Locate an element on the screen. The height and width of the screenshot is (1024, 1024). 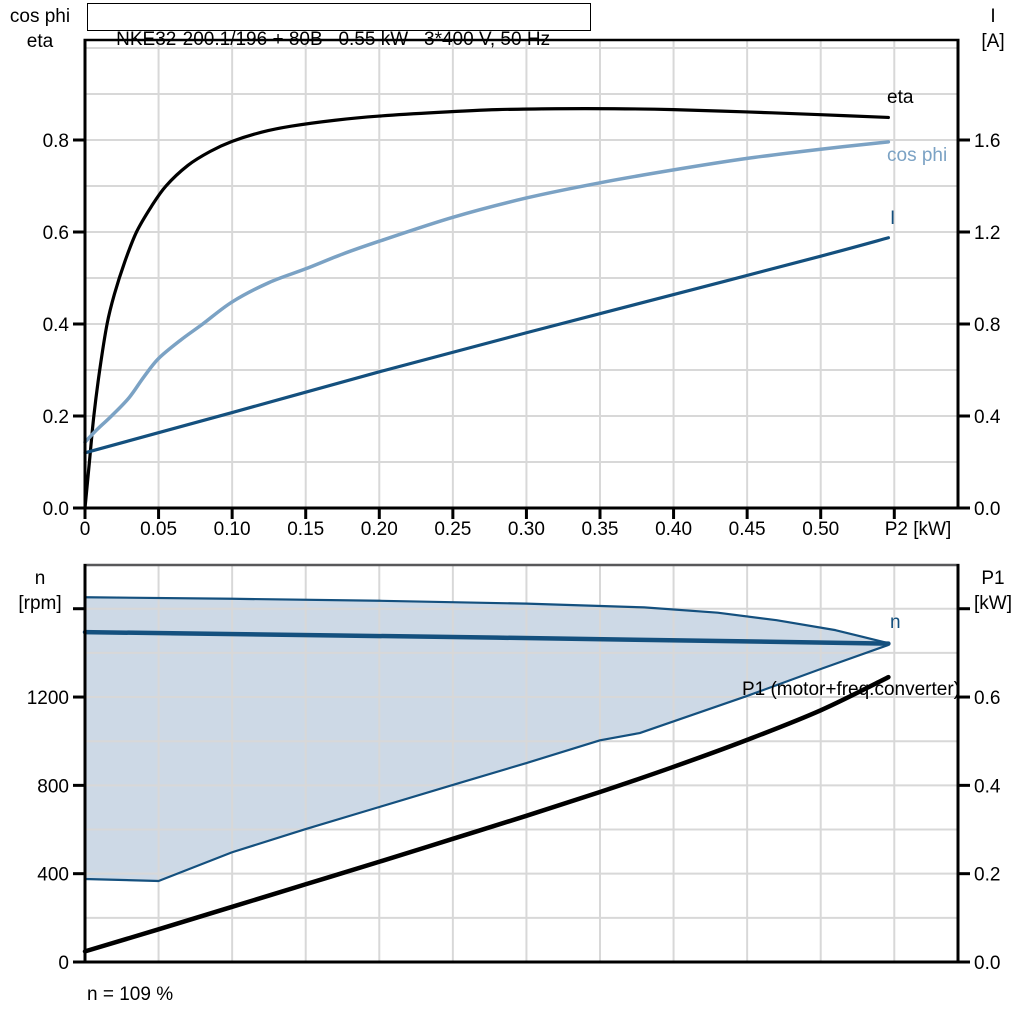
svg-text: P2 [kW] is located at coordinates (918, 529).